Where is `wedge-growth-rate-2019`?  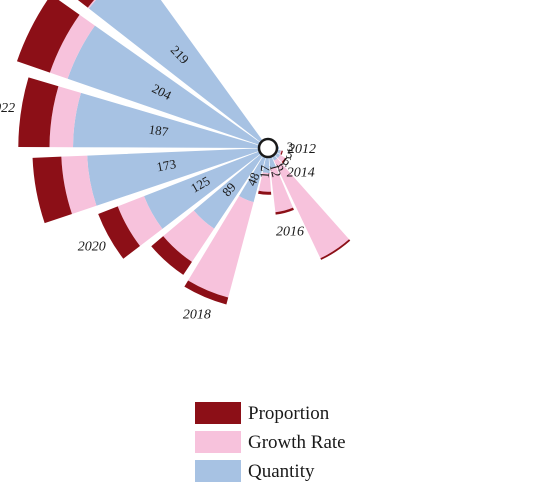
wedge-growth-rate-2019 is located at coordinates (189, 236).